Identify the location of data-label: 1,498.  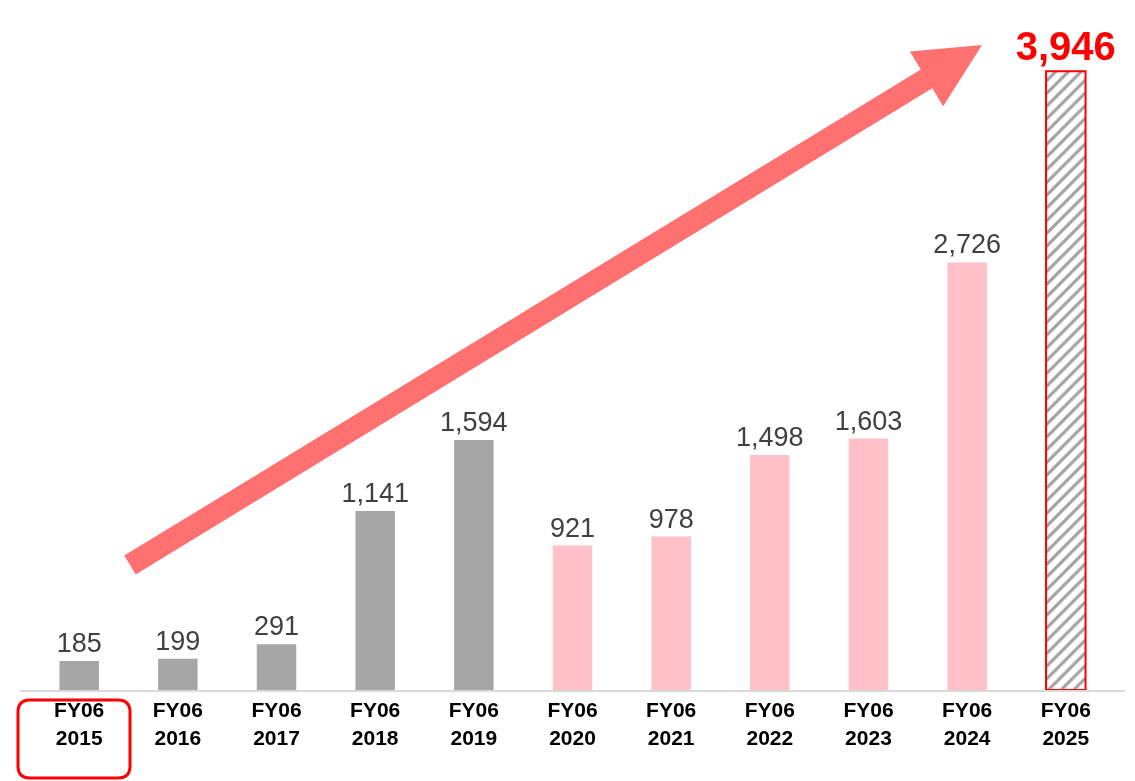
(770, 437).